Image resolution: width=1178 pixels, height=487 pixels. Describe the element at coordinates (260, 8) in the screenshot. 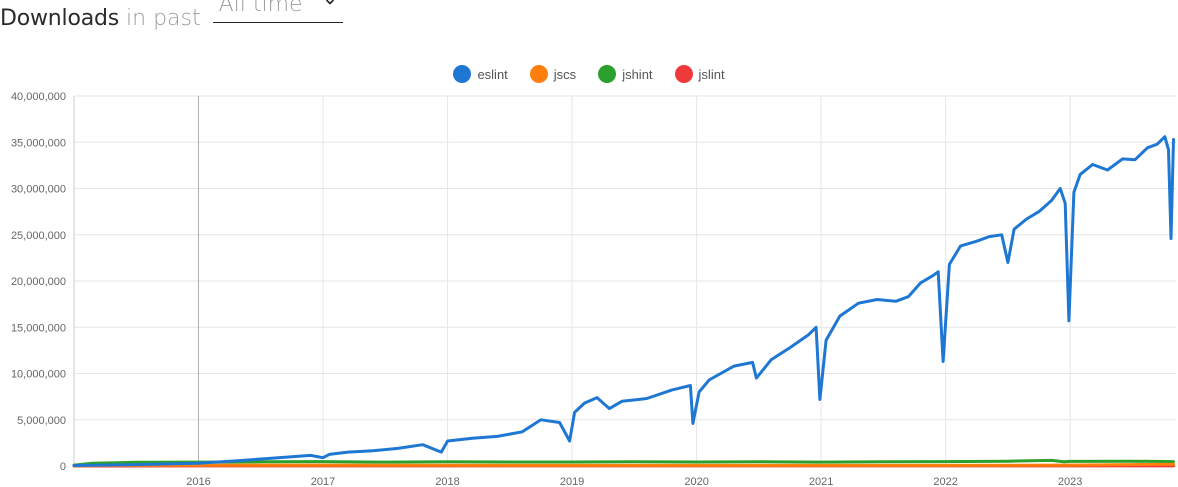

I see `time-range-value: All time` at that location.